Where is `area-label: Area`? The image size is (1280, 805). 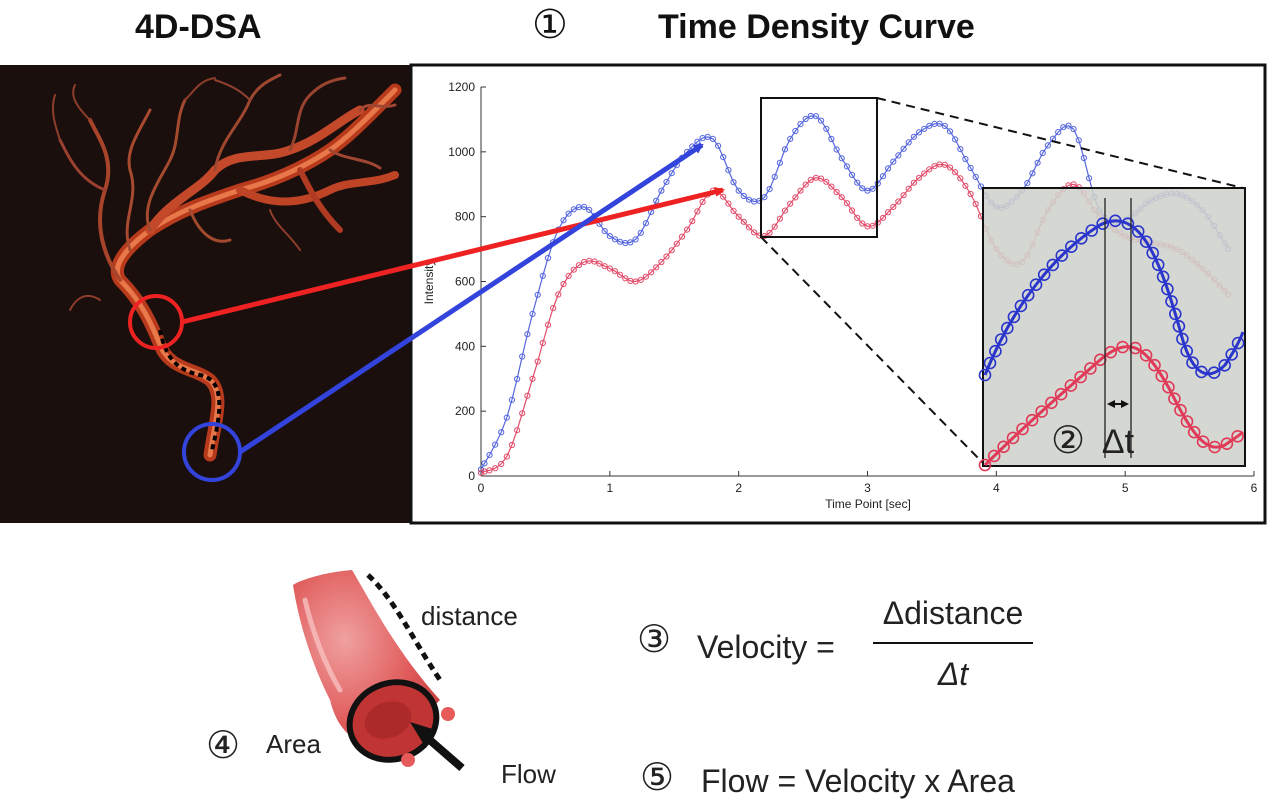
area-label: Area is located at coordinates (293, 744).